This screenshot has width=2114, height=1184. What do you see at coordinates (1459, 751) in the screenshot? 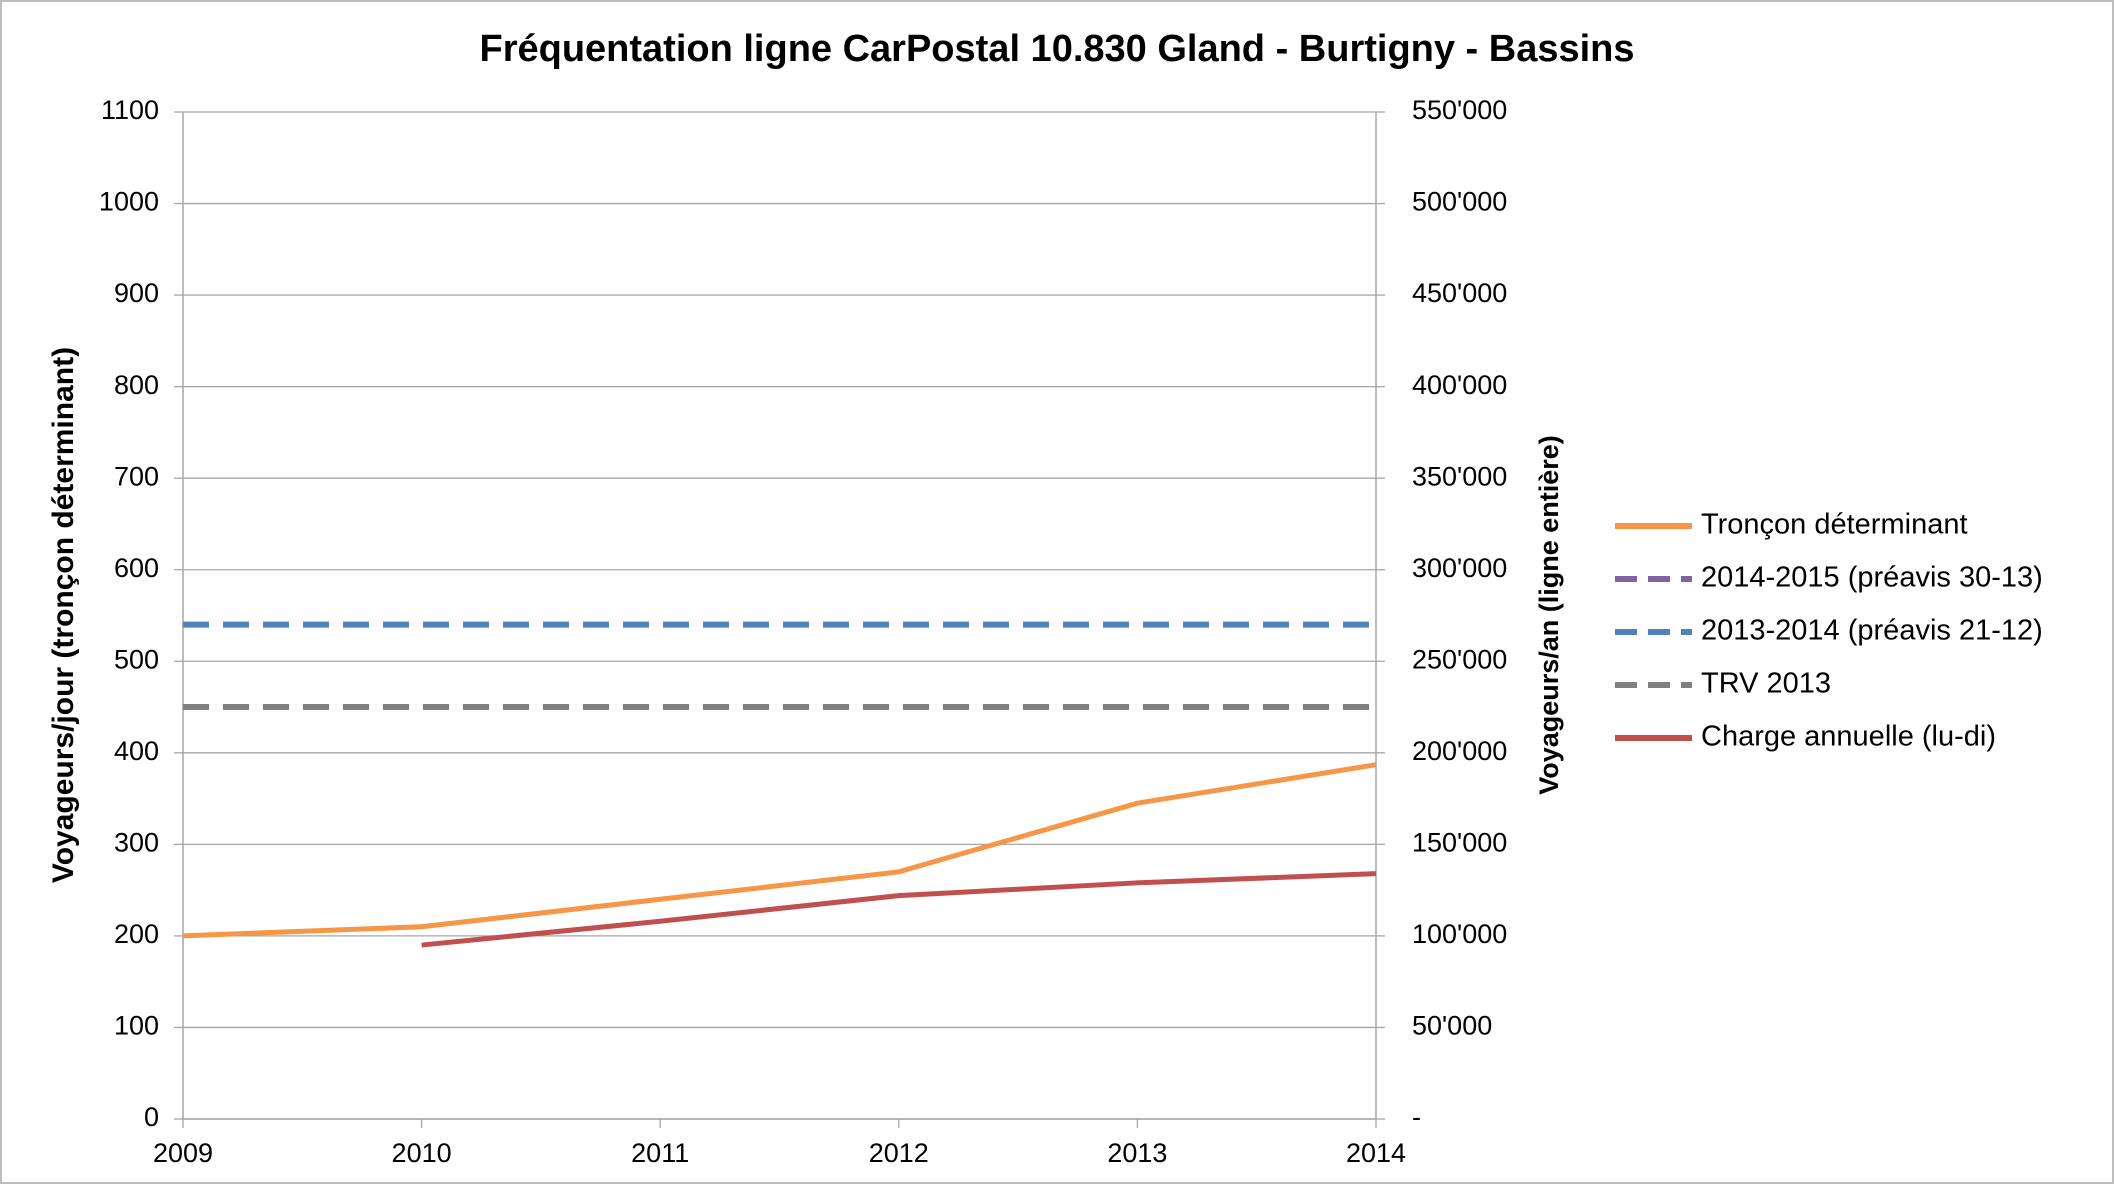
I see `y2-tick-label: 200'000` at bounding box center [1459, 751].